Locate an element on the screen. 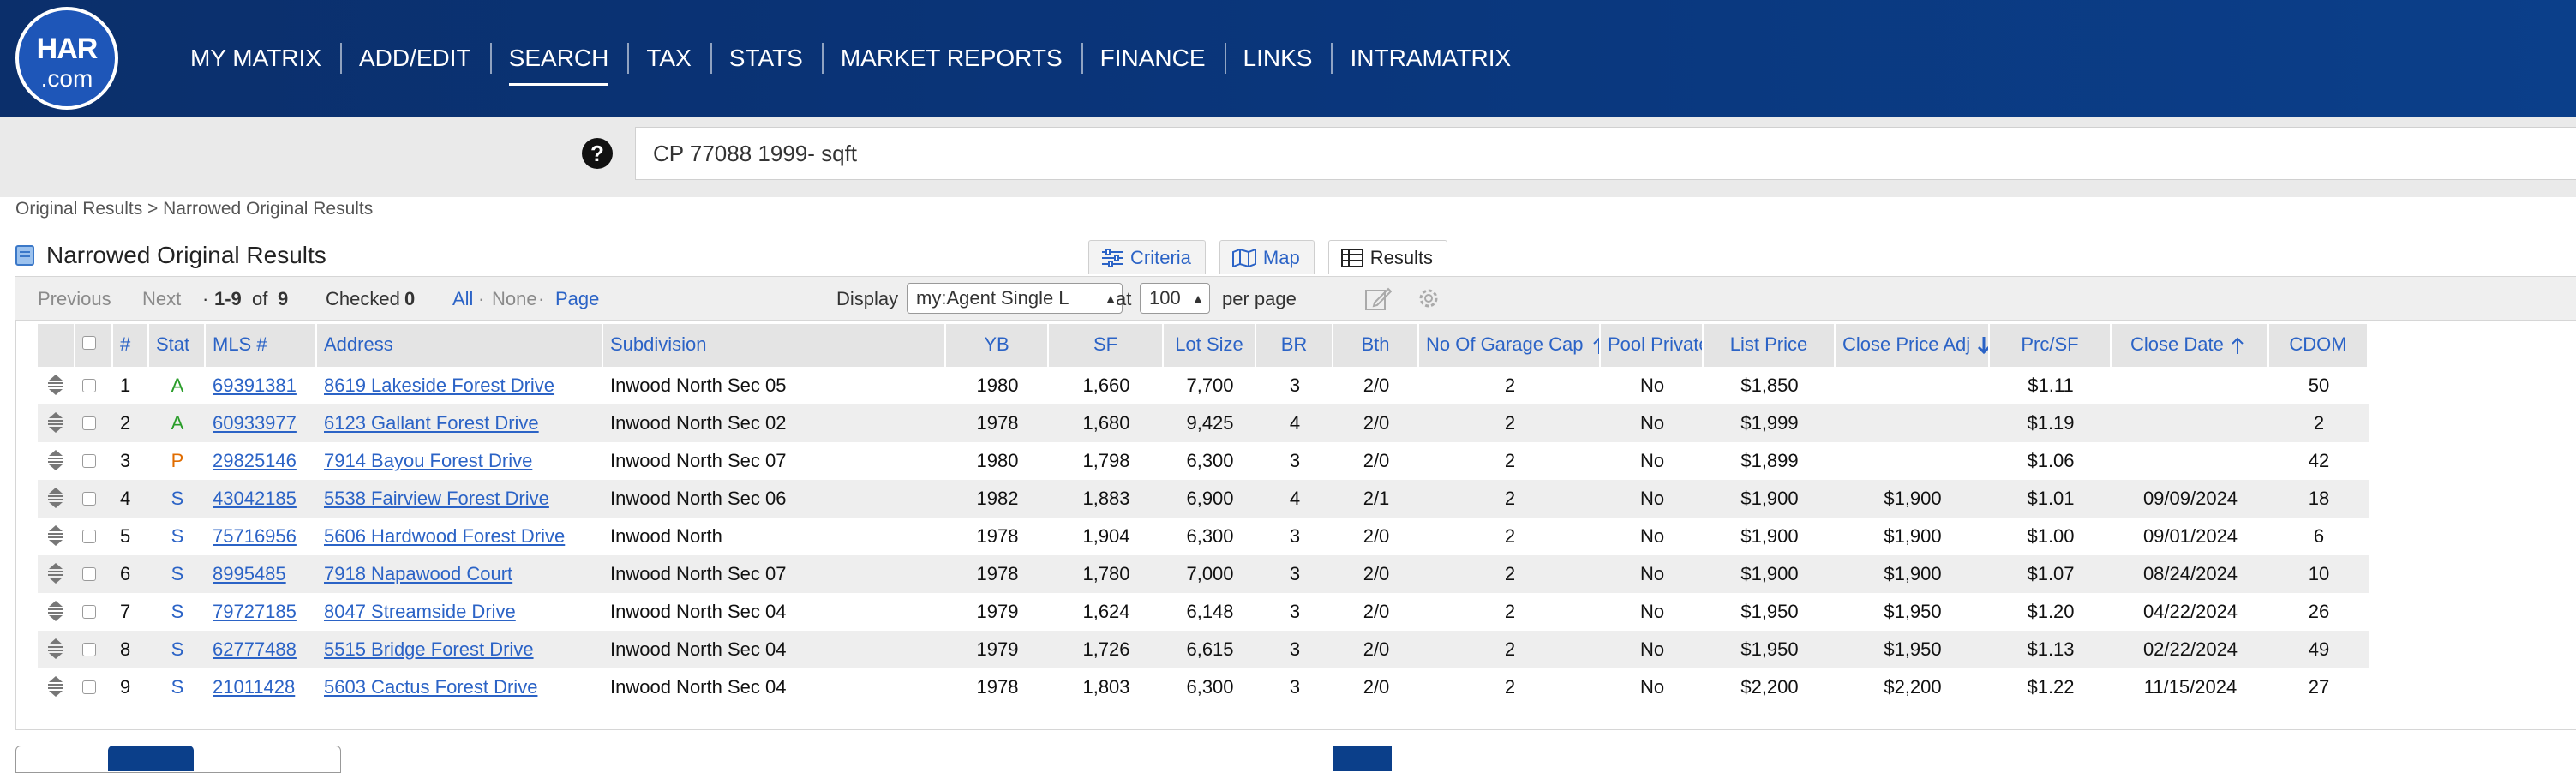 The width and height of the screenshot is (2576, 773). select-none-link: None is located at coordinates (514, 298).